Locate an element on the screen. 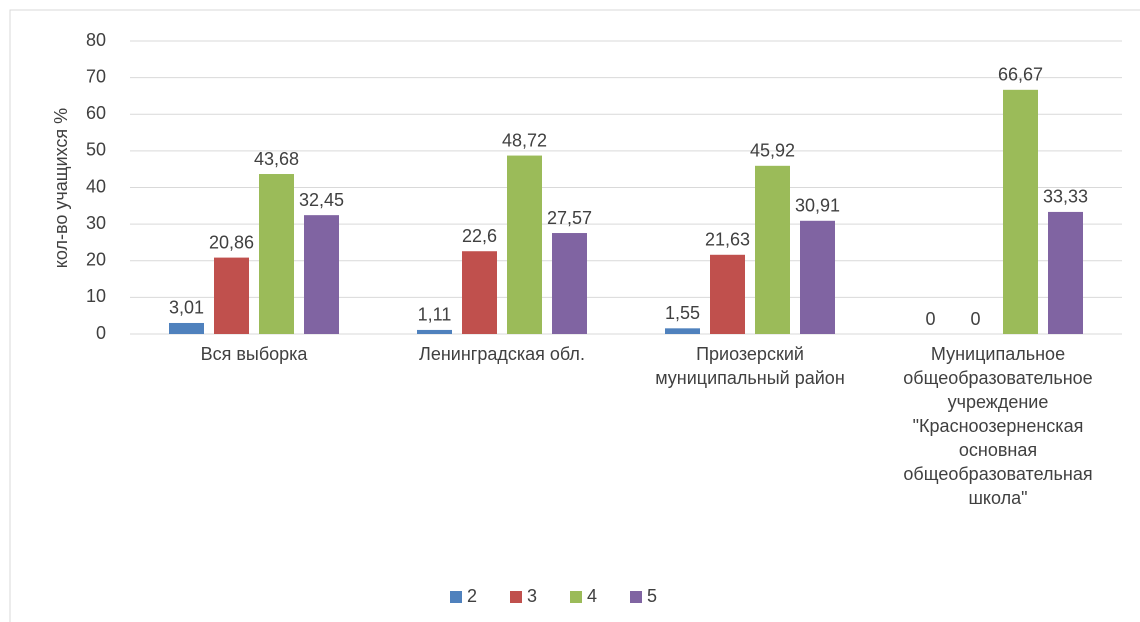 This screenshot has width=1140, height=622. legend-label: 4 is located at coordinates (592, 596).